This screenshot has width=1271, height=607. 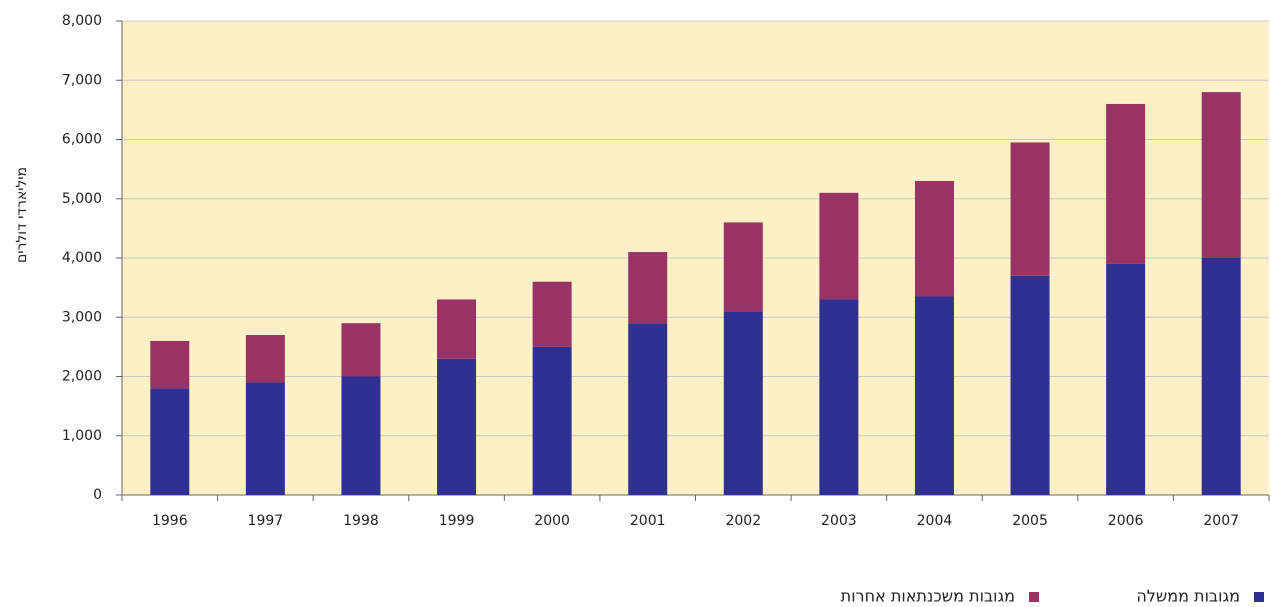 I want to click on y-tick-label: 4,000, so click(x=82, y=258).